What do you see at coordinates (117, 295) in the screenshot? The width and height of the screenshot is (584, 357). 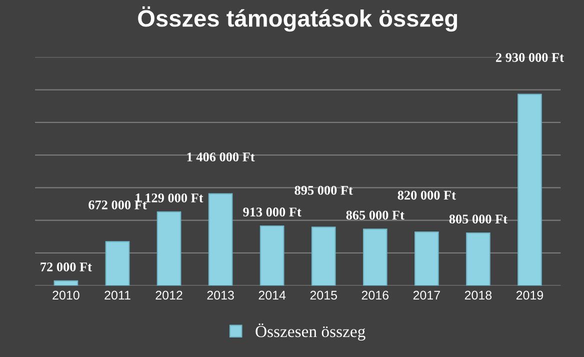 I see `x-tick-label: 2011` at bounding box center [117, 295].